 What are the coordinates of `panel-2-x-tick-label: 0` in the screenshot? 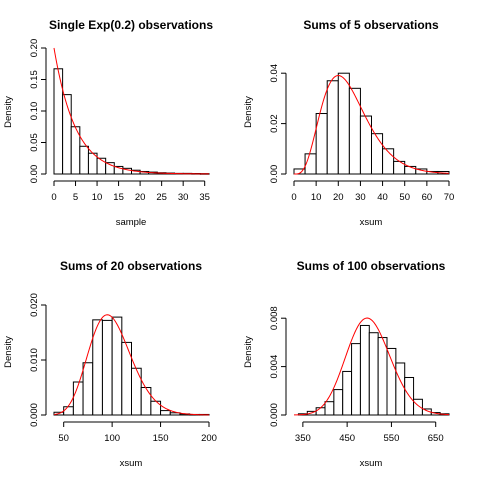 It's located at (293, 197).